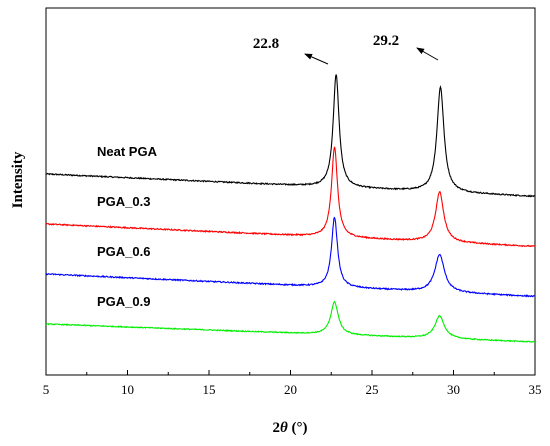  Describe the element at coordinates (298, 428) in the screenshot. I see `x-axis-title-unit: (°)` at that location.